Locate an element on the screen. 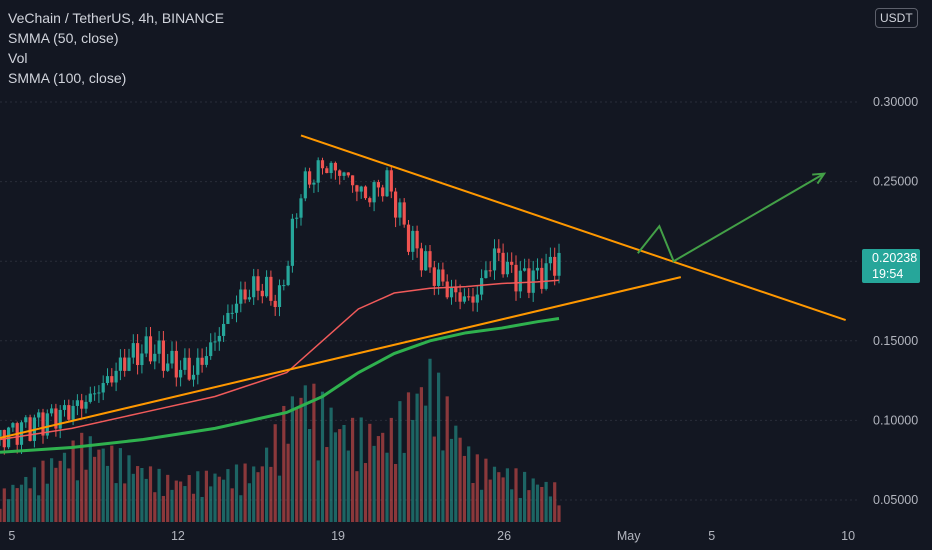 This screenshot has height=550, width=932. price-tick-label: 0.05000 is located at coordinates (895, 500).